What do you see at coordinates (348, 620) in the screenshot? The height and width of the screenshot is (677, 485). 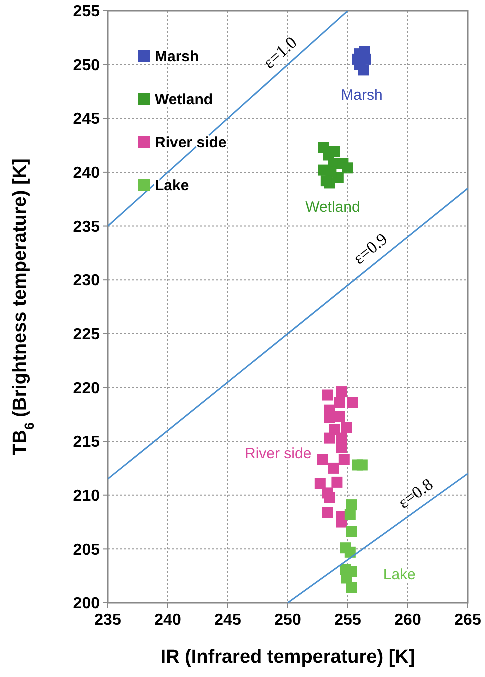 I see `x-tick-label: 255` at bounding box center [348, 620].